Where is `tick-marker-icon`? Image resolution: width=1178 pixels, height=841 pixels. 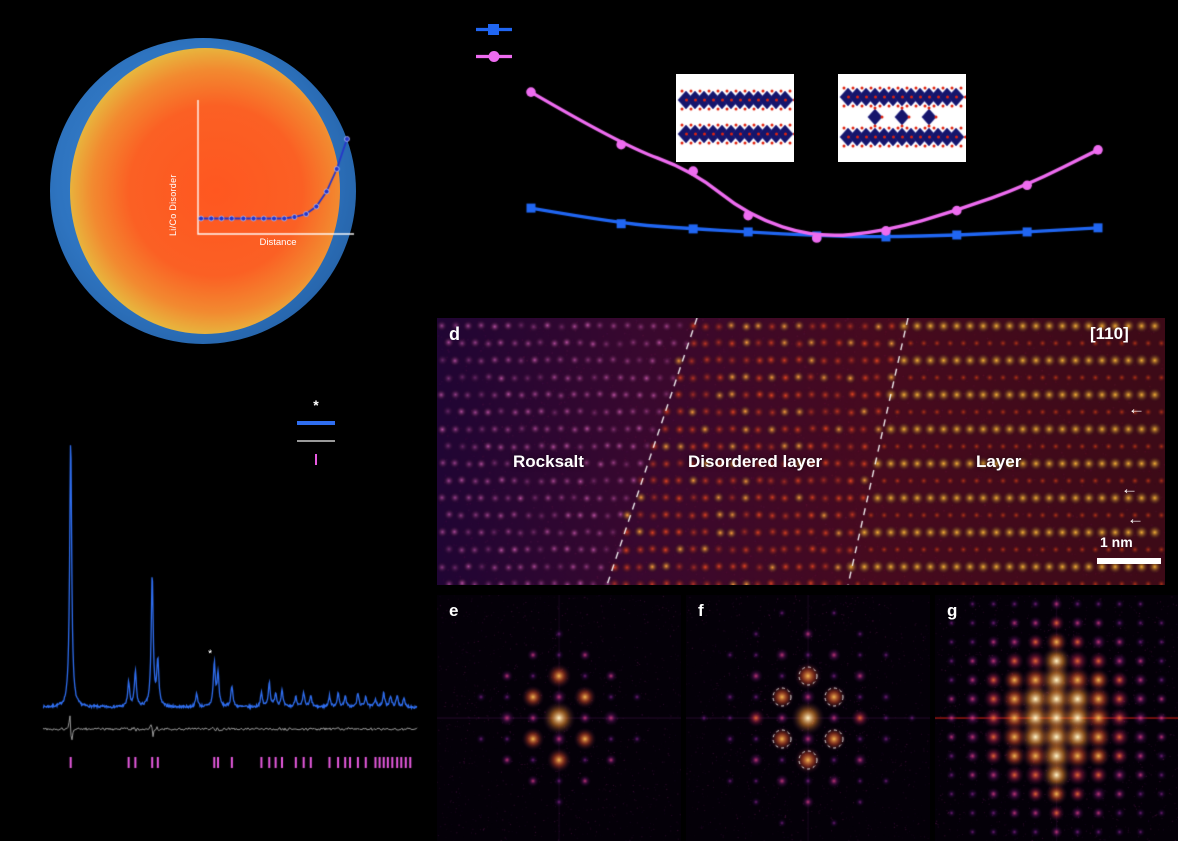
tick-marker-icon is located at coordinates (316, 459).